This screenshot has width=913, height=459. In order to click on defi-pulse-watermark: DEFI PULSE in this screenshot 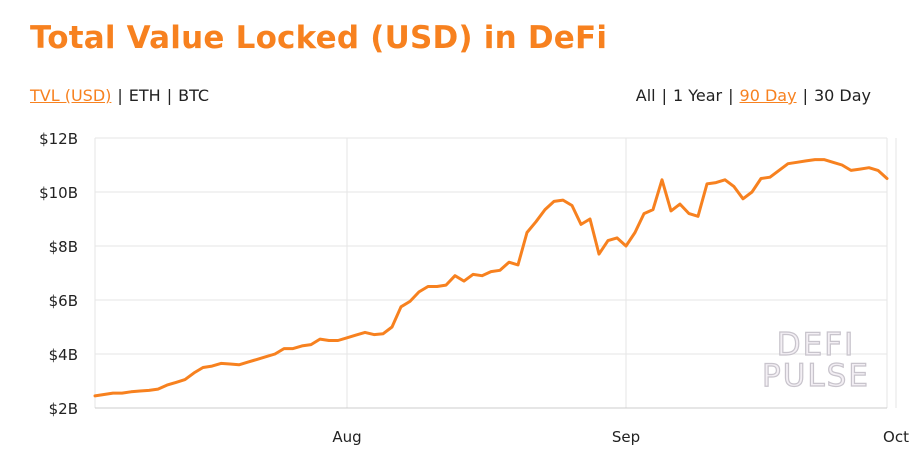, I will do `click(816, 360)`.